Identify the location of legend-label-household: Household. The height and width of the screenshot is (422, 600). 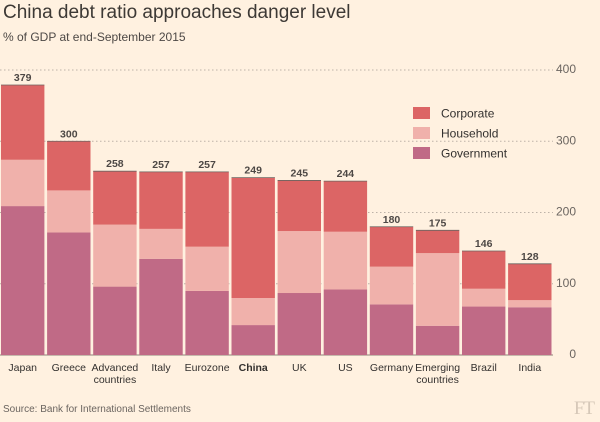
(469, 134).